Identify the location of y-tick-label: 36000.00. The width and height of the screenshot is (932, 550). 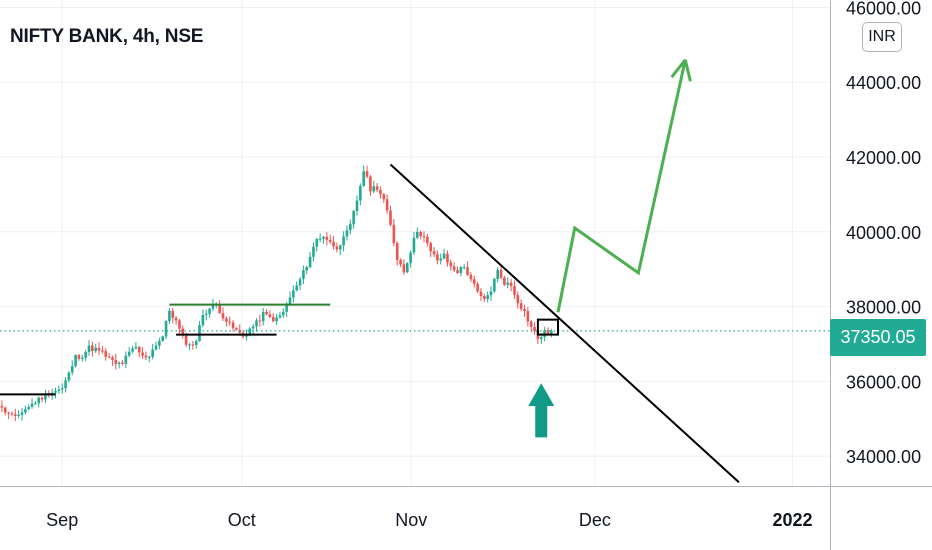
(883, 382).